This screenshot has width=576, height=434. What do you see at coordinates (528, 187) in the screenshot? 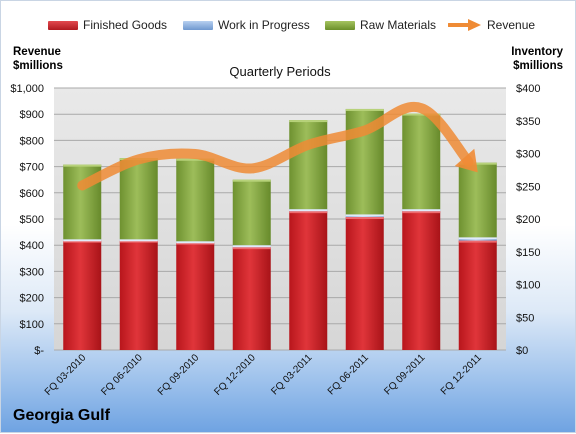
I see `right-tick-label: $250` at bounding box center [528, 187].